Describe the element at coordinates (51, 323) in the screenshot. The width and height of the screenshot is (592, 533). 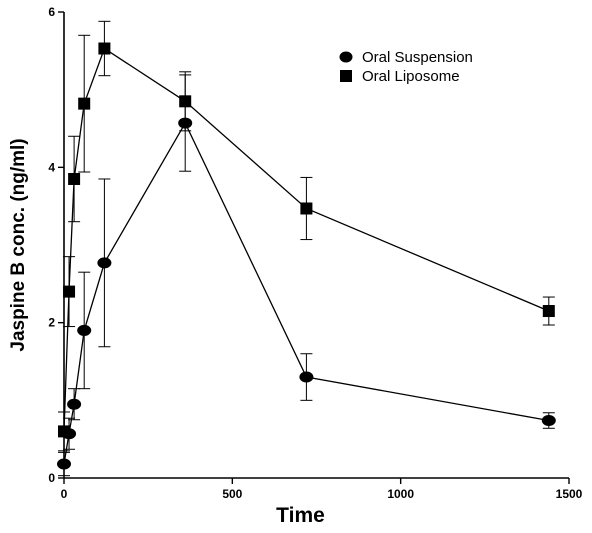
I see `y-tick-label: 2` at that location.